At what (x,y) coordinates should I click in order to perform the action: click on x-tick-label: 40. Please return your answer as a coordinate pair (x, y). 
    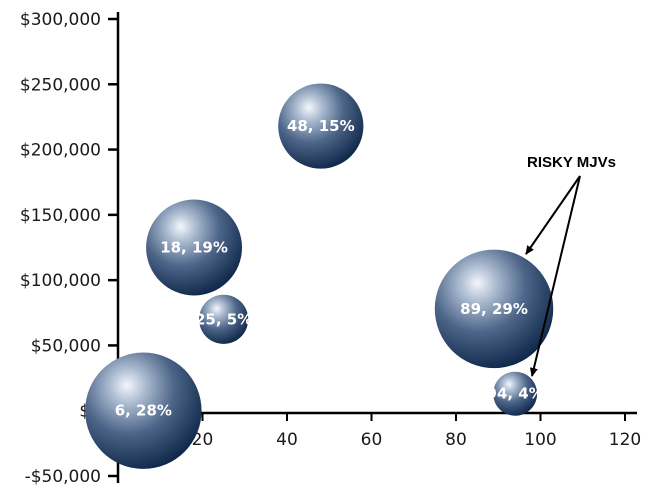
    Looking at the image, I should click on (287, 440).